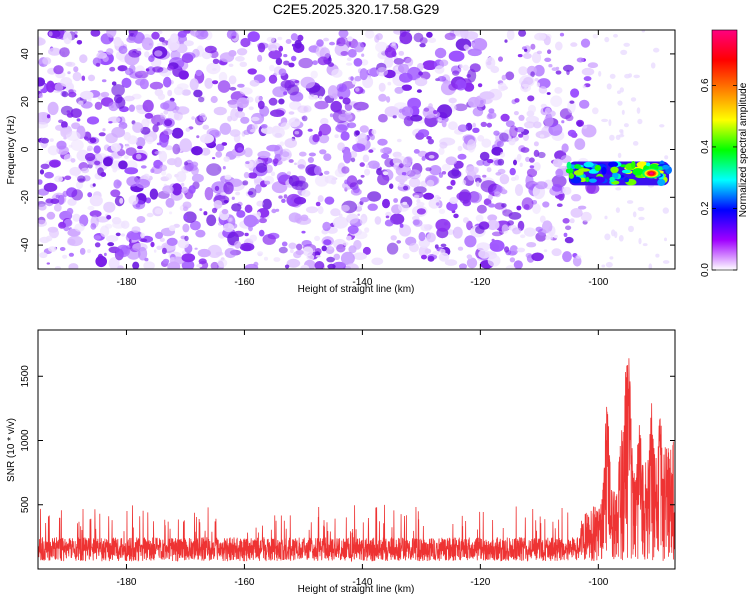  What do you see at coordinates (718, 177) in the screenshot?
I see `colorbar-ticks: 0.0 0.2 0.4 0.6` at bounding box center [718, 177].